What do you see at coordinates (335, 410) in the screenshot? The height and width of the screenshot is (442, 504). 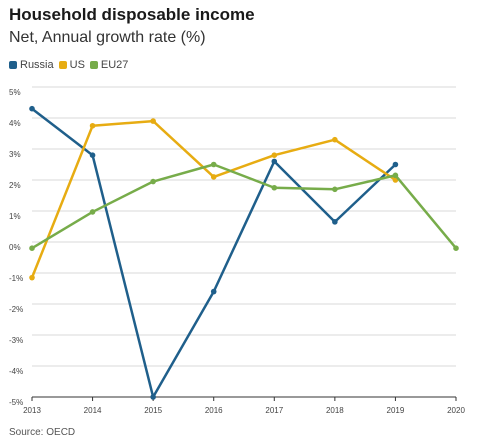 I see `x-tick-label: 2018` at bounding box center [335, 410].